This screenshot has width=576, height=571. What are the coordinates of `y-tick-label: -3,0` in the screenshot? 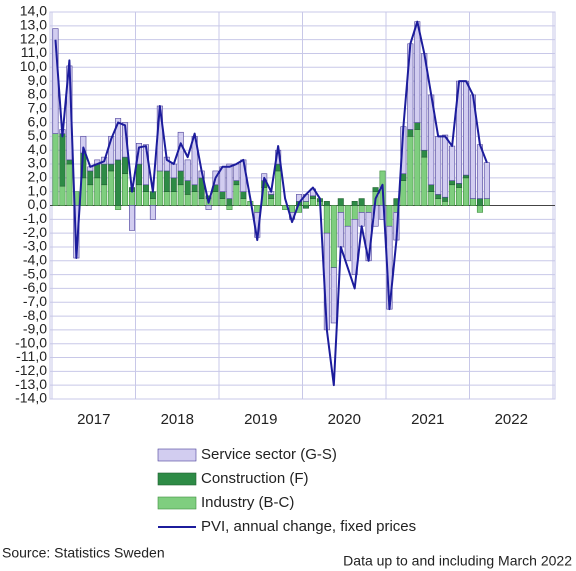 It's located at (35, 246).